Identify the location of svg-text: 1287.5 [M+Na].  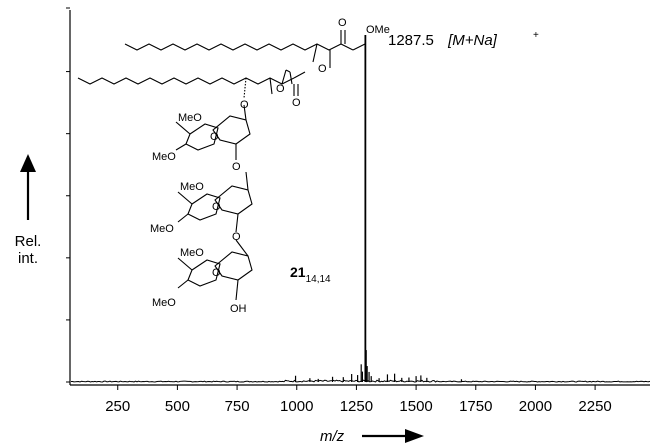
(443, 40).